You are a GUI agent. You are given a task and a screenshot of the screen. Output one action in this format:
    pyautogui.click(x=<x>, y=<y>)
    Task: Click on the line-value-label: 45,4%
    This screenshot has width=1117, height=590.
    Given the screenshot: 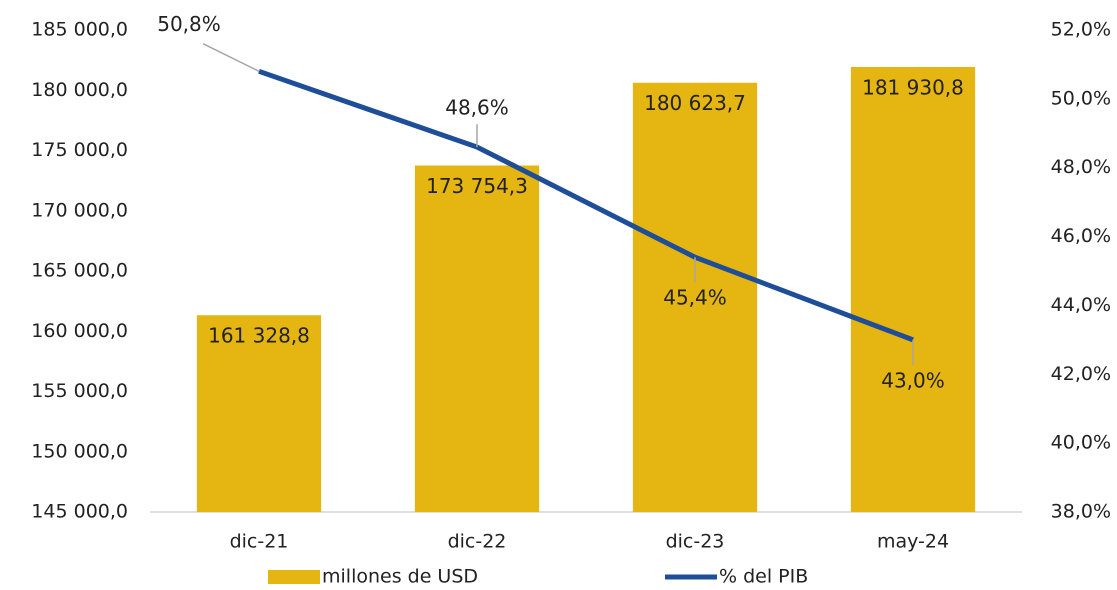 What is the action you would take?
    pyautogui.click(x=695, y=298)
    